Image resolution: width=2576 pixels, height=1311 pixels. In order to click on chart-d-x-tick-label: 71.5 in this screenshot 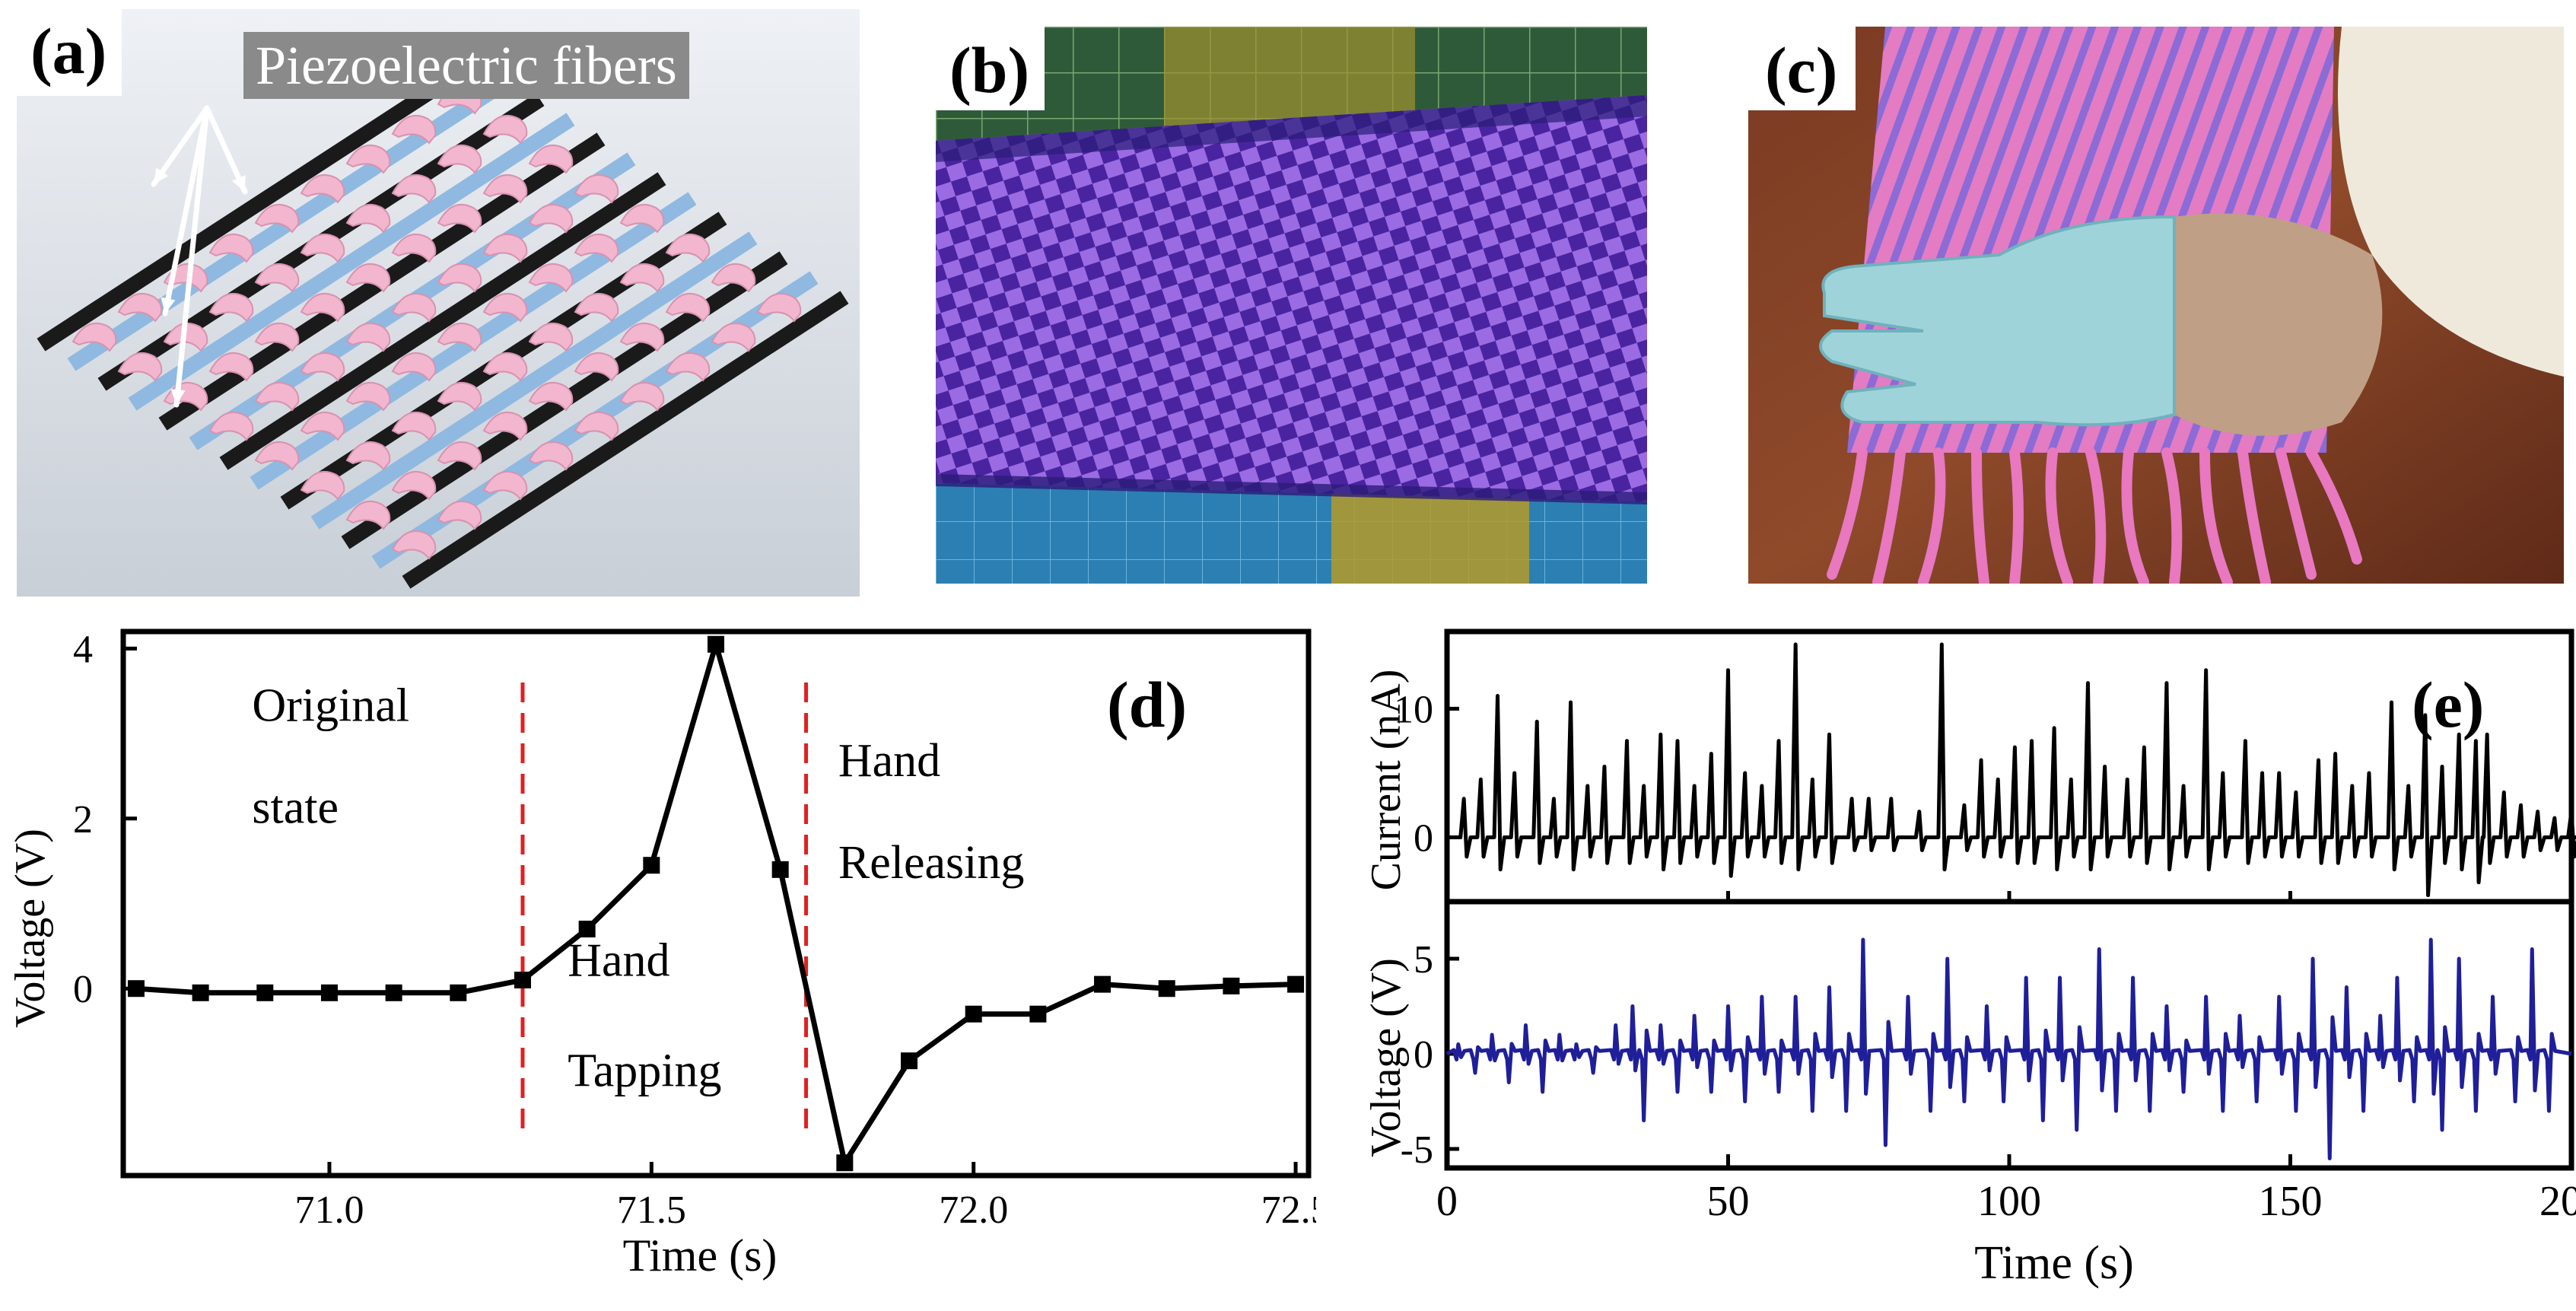, I will do `click(651, 1210)`.